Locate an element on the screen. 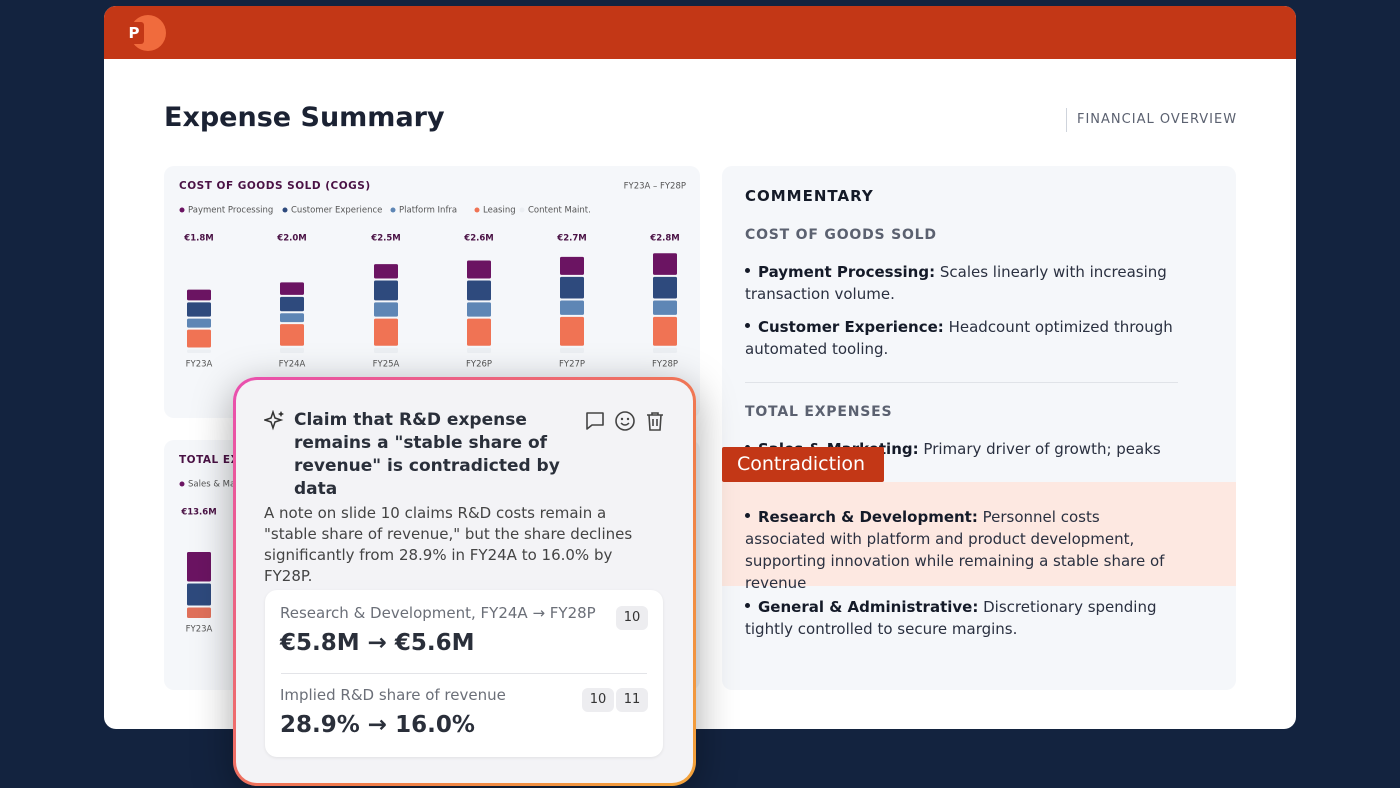  total-label: €2.8M is located at coordinates (664, 239).